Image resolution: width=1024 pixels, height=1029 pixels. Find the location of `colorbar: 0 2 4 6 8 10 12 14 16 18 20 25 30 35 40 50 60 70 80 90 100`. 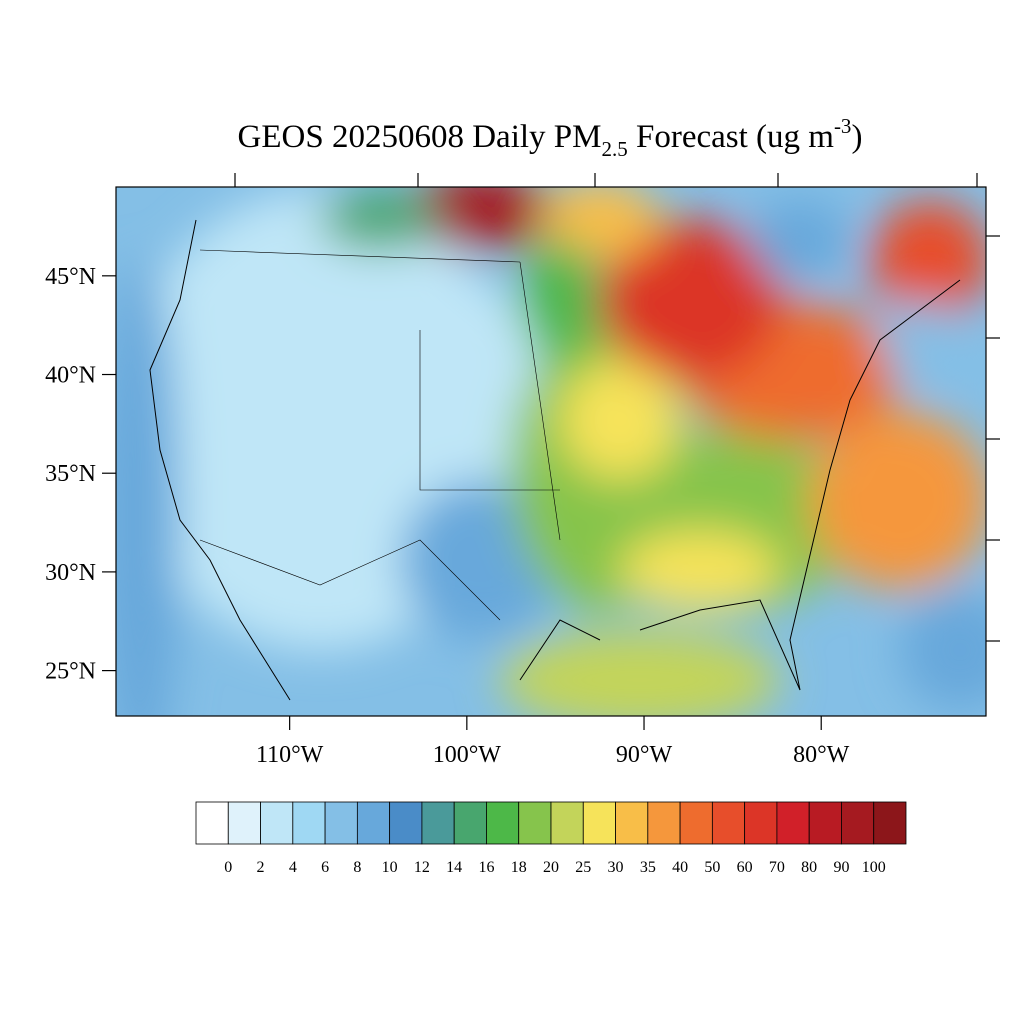

colorbar: 0 2 4 6 8 10 12 14 16 18 20 25 30 35 40 50 60 70 80 90 100 is located at coordinates (551, 838).